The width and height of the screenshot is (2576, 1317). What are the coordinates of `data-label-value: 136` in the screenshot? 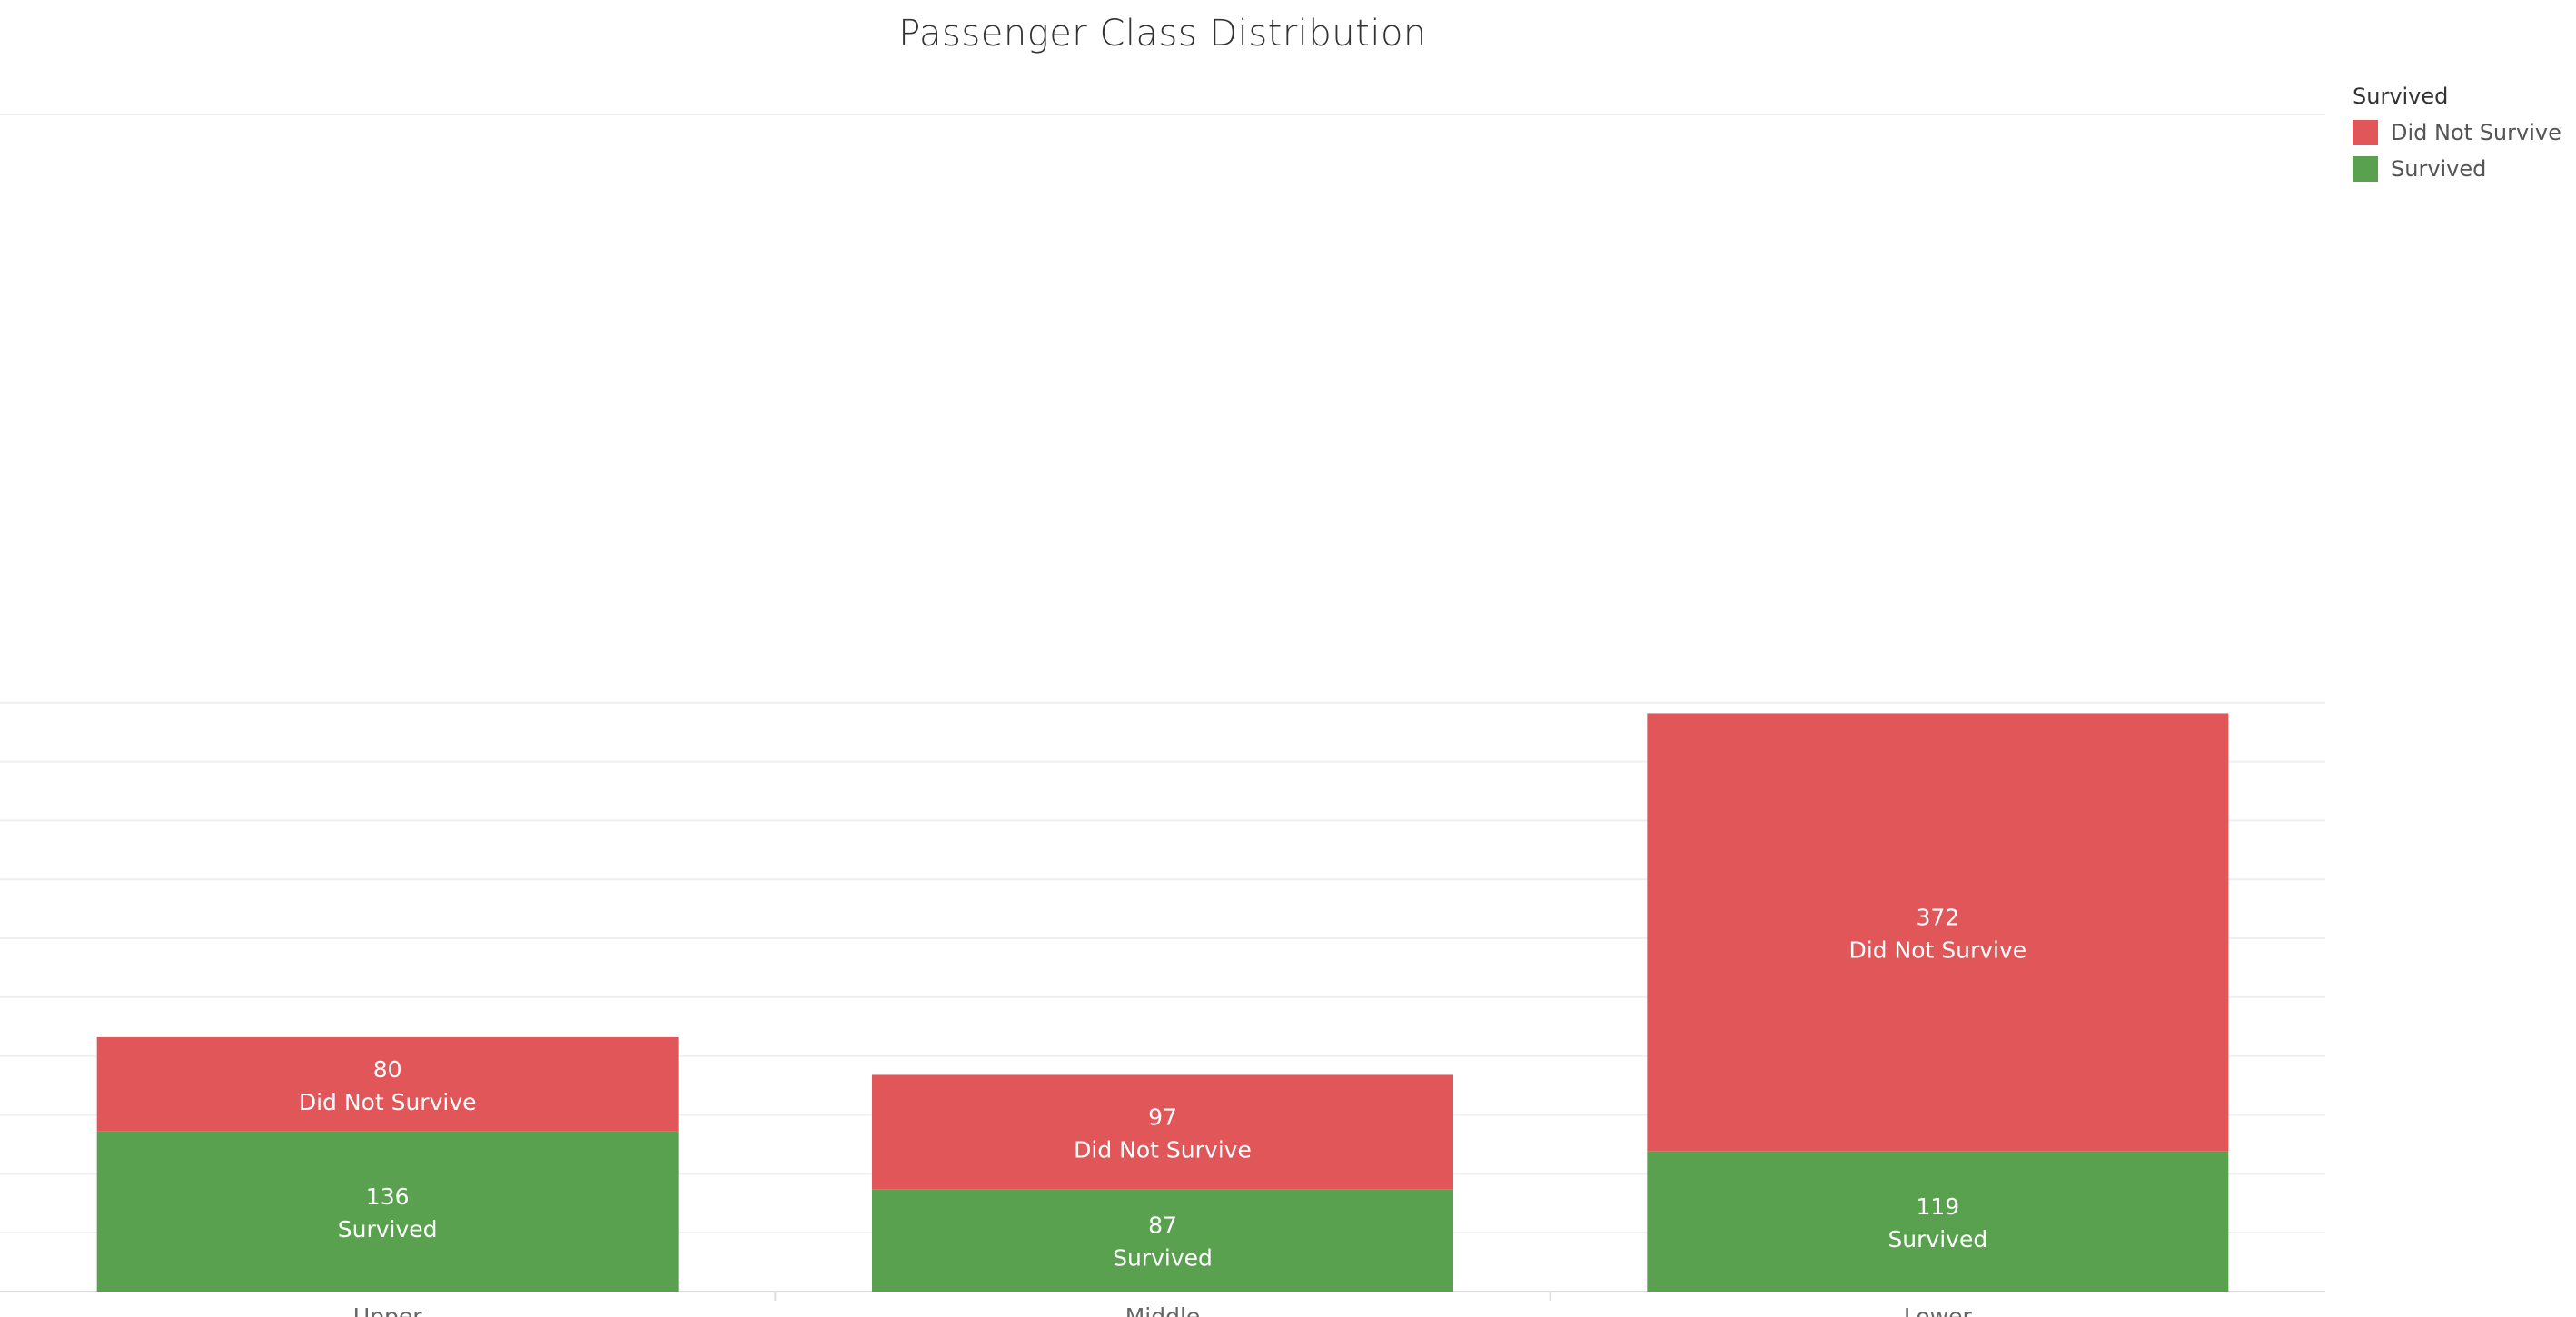 It's located at (388, 1196).